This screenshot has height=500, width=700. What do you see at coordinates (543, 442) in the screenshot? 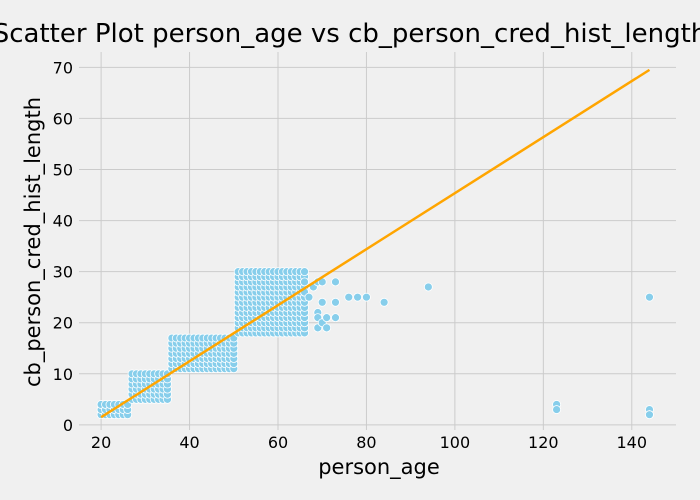
I see `x-tick-label: 120` at bounding box center [543, 442].